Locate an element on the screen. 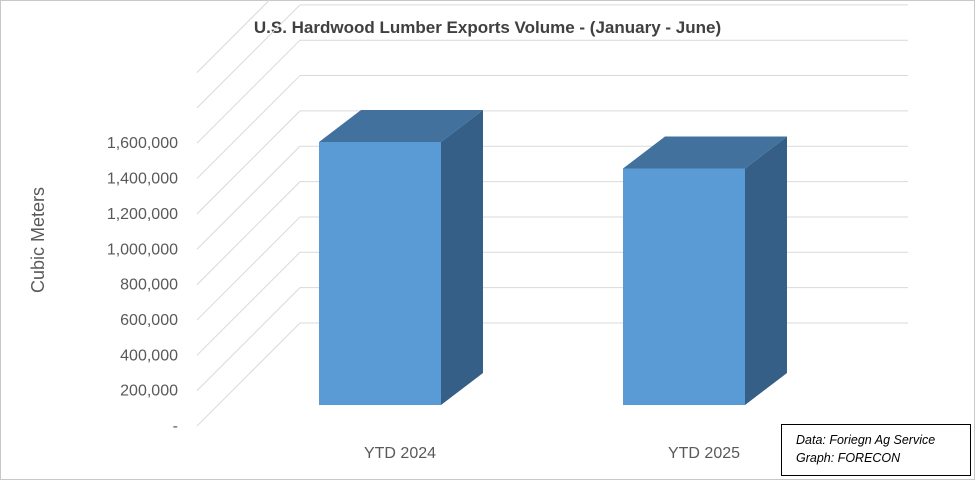 This screenshot has height=480, width=975. y-tick-label: 200,000 is located at coordinates (149, 391).